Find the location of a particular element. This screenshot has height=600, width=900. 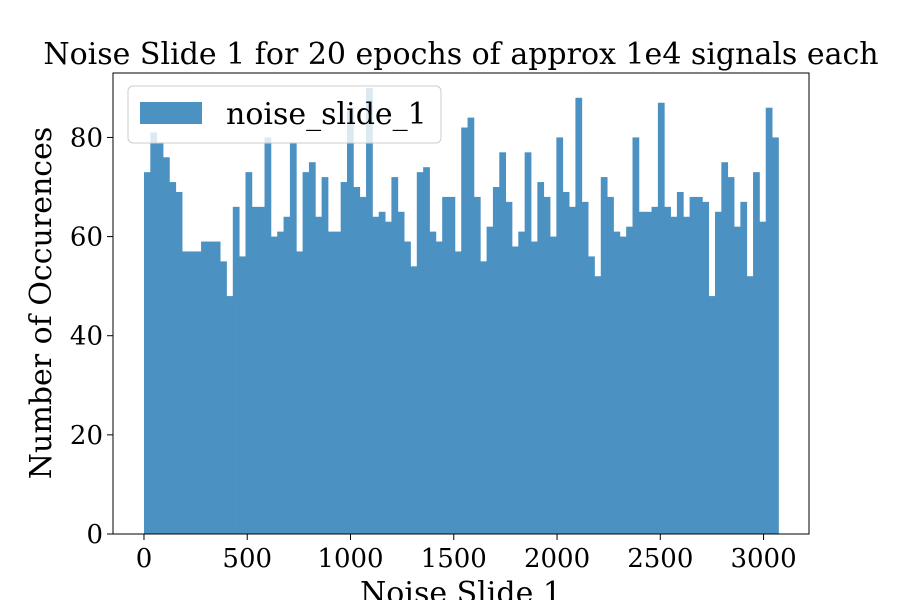

x-axis-ticks: 0 500 1000 1500 2000 2500 3000 is located at coordinates (466, 554).